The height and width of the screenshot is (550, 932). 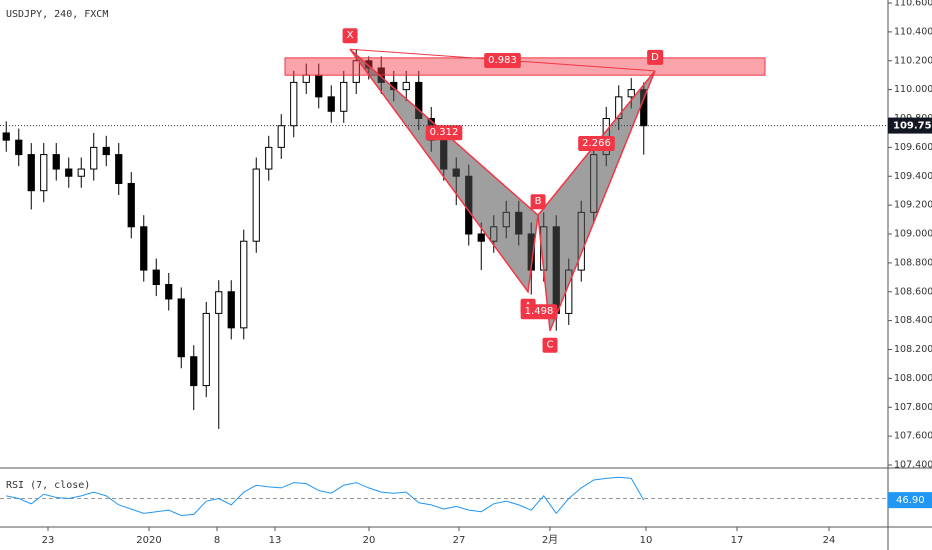 I want to click on x-tick-label: 10, so click(x=646, y=540).